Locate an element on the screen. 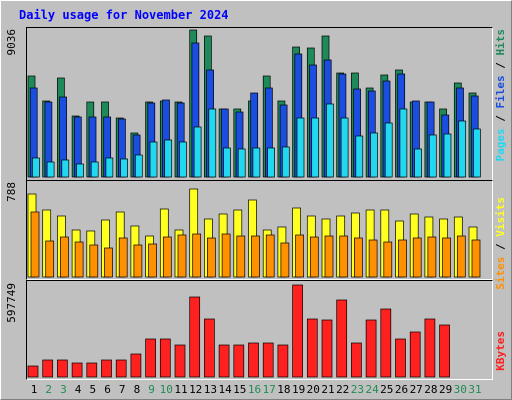 Image resolution: width=512 pixels, height=400 pixels. x-tick-label: 4 is located at coordinates (78, 389).